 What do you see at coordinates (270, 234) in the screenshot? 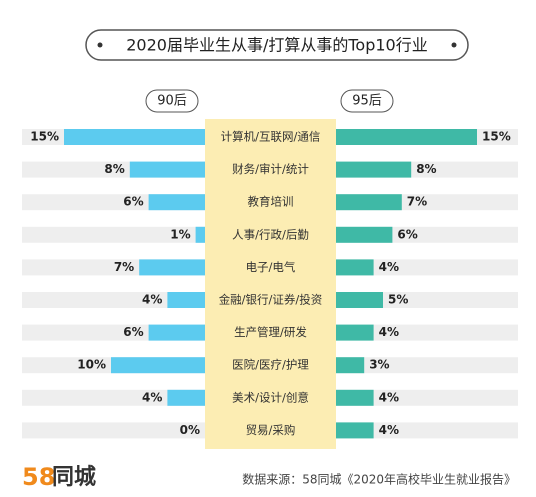
I see `category-label: 人事/行政/后勤` at bounding box center [270, 234].